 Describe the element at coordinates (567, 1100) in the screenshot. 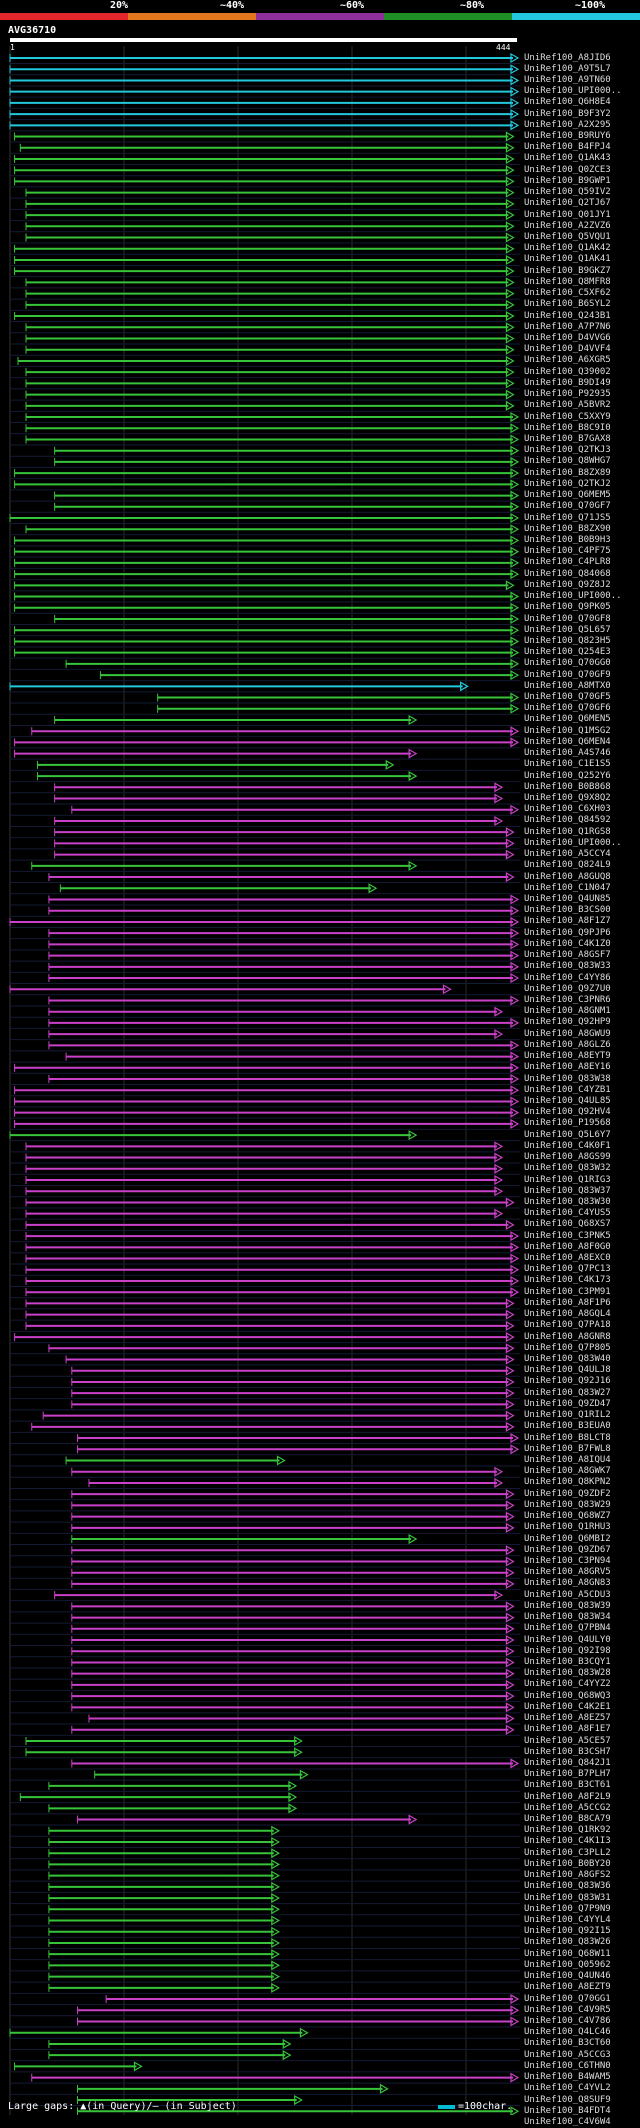

I see `hit-label: UniRef100_Q4UL85` at that location.